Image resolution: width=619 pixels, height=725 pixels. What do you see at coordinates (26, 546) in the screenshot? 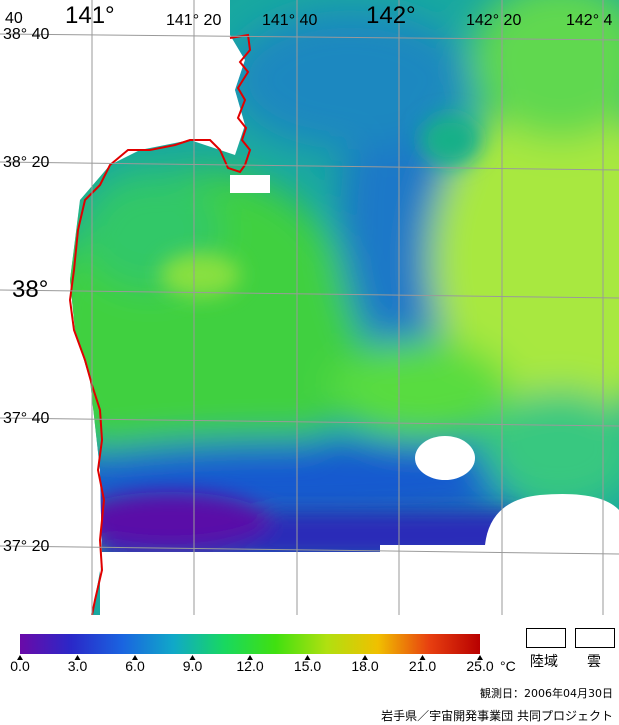
I see `latitude-label-37-20: 37° 20` at bounding box center [26, 546].